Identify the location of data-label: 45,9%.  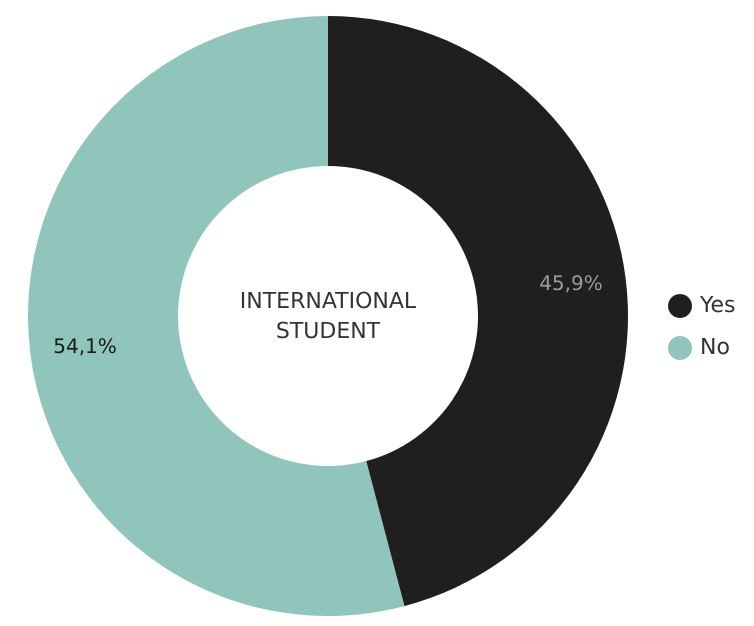
(571, 283).